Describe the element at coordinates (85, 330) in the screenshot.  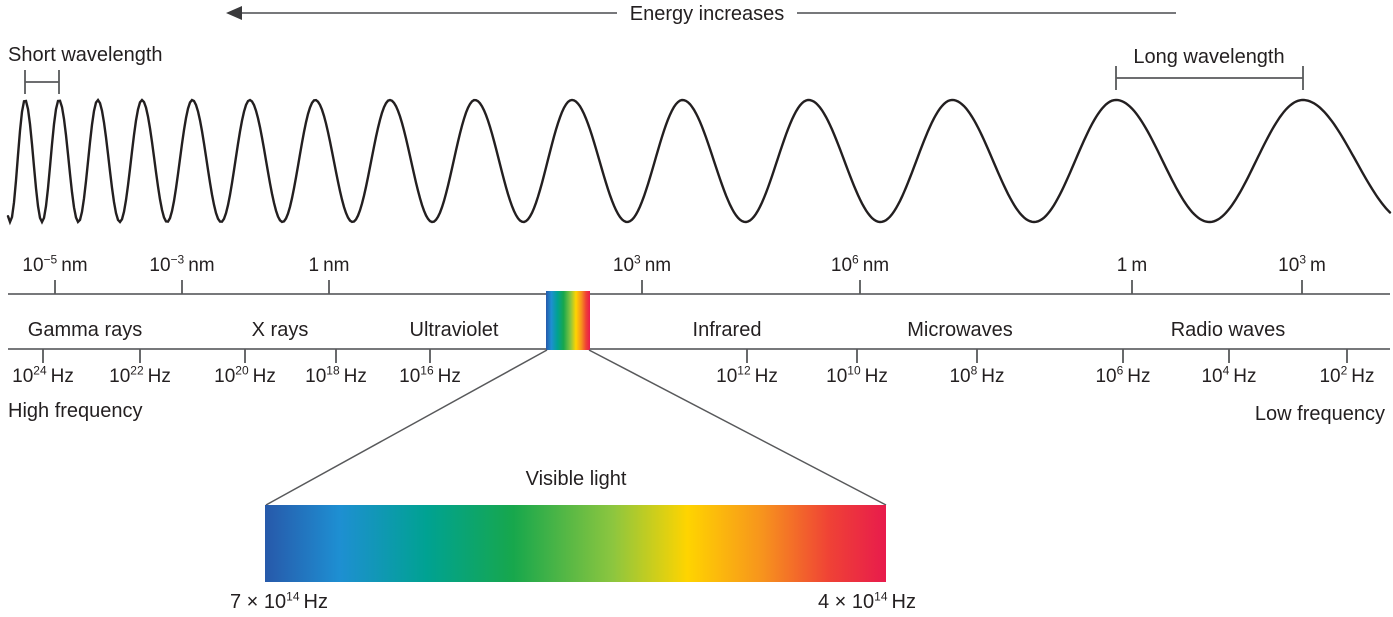
I see `band-label-0: Gamma rays` at that location.